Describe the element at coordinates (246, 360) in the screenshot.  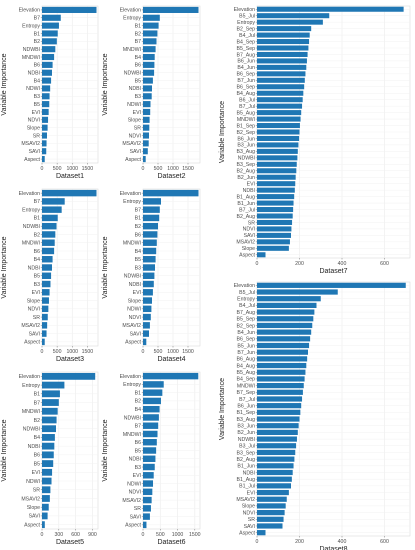
I see `category-label: B6_Aug` at that location.